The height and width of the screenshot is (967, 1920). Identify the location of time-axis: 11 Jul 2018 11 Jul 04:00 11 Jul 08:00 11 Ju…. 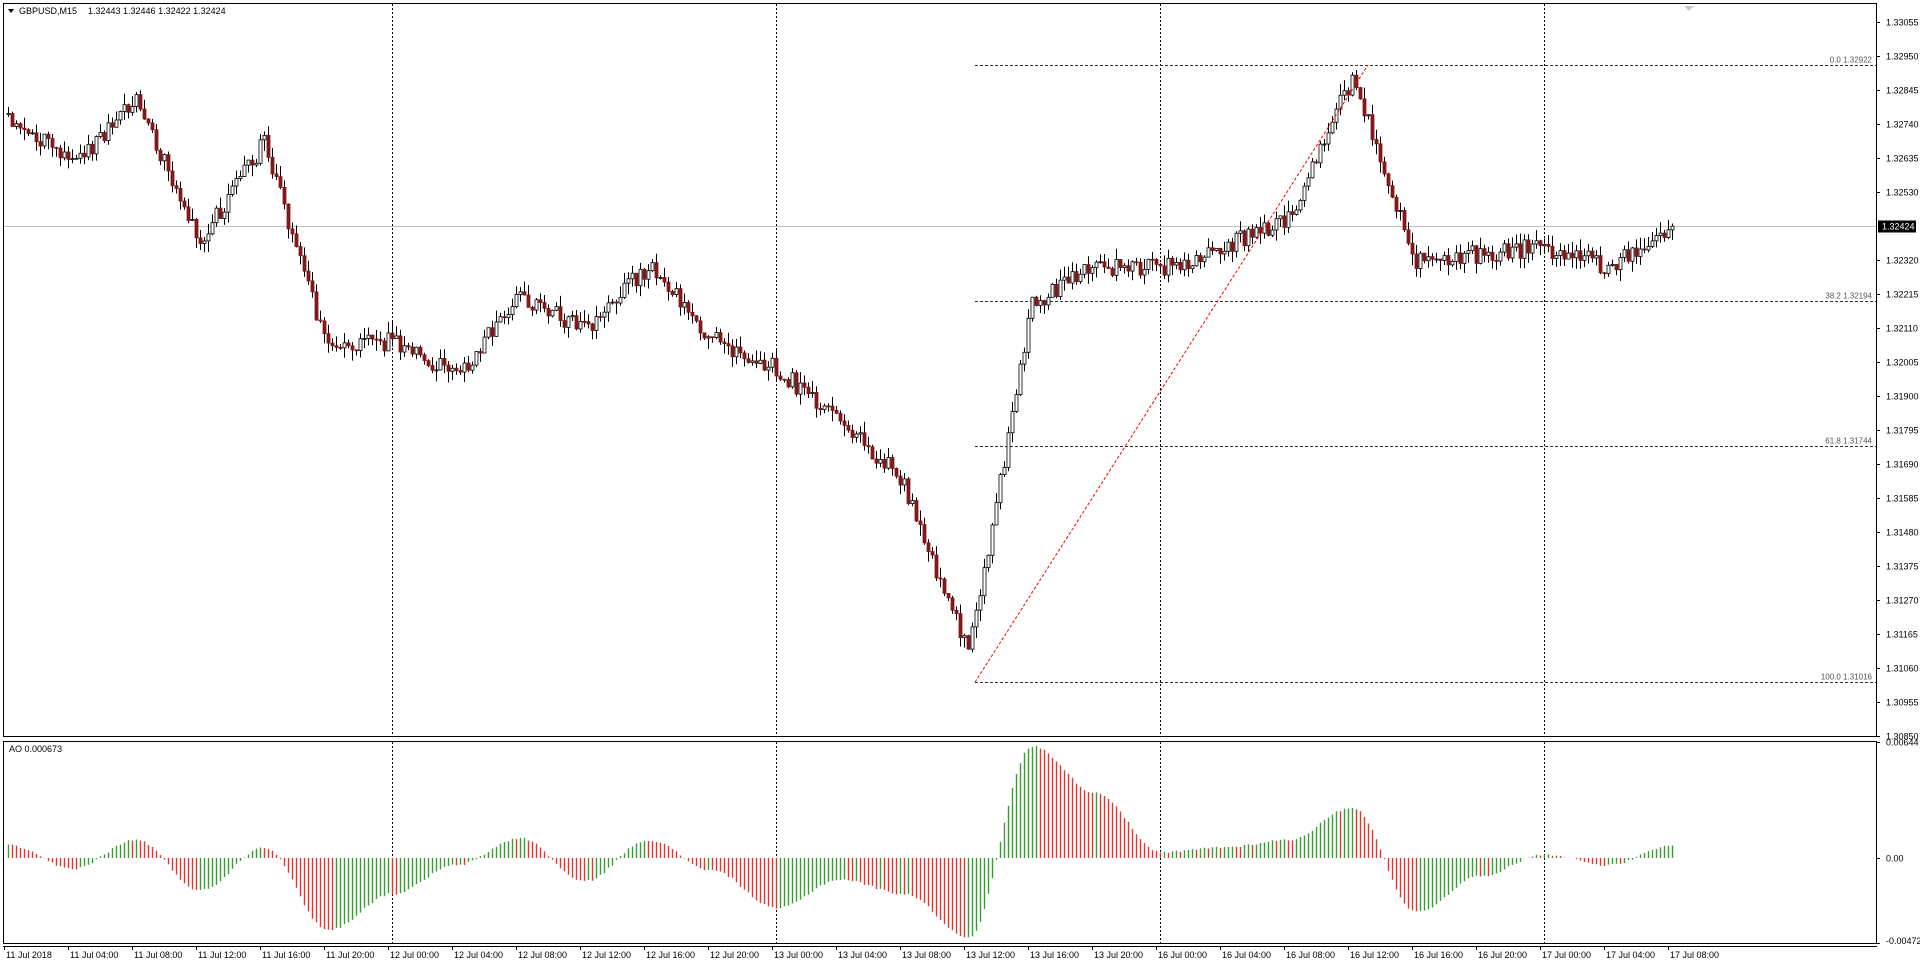
(862, 953).